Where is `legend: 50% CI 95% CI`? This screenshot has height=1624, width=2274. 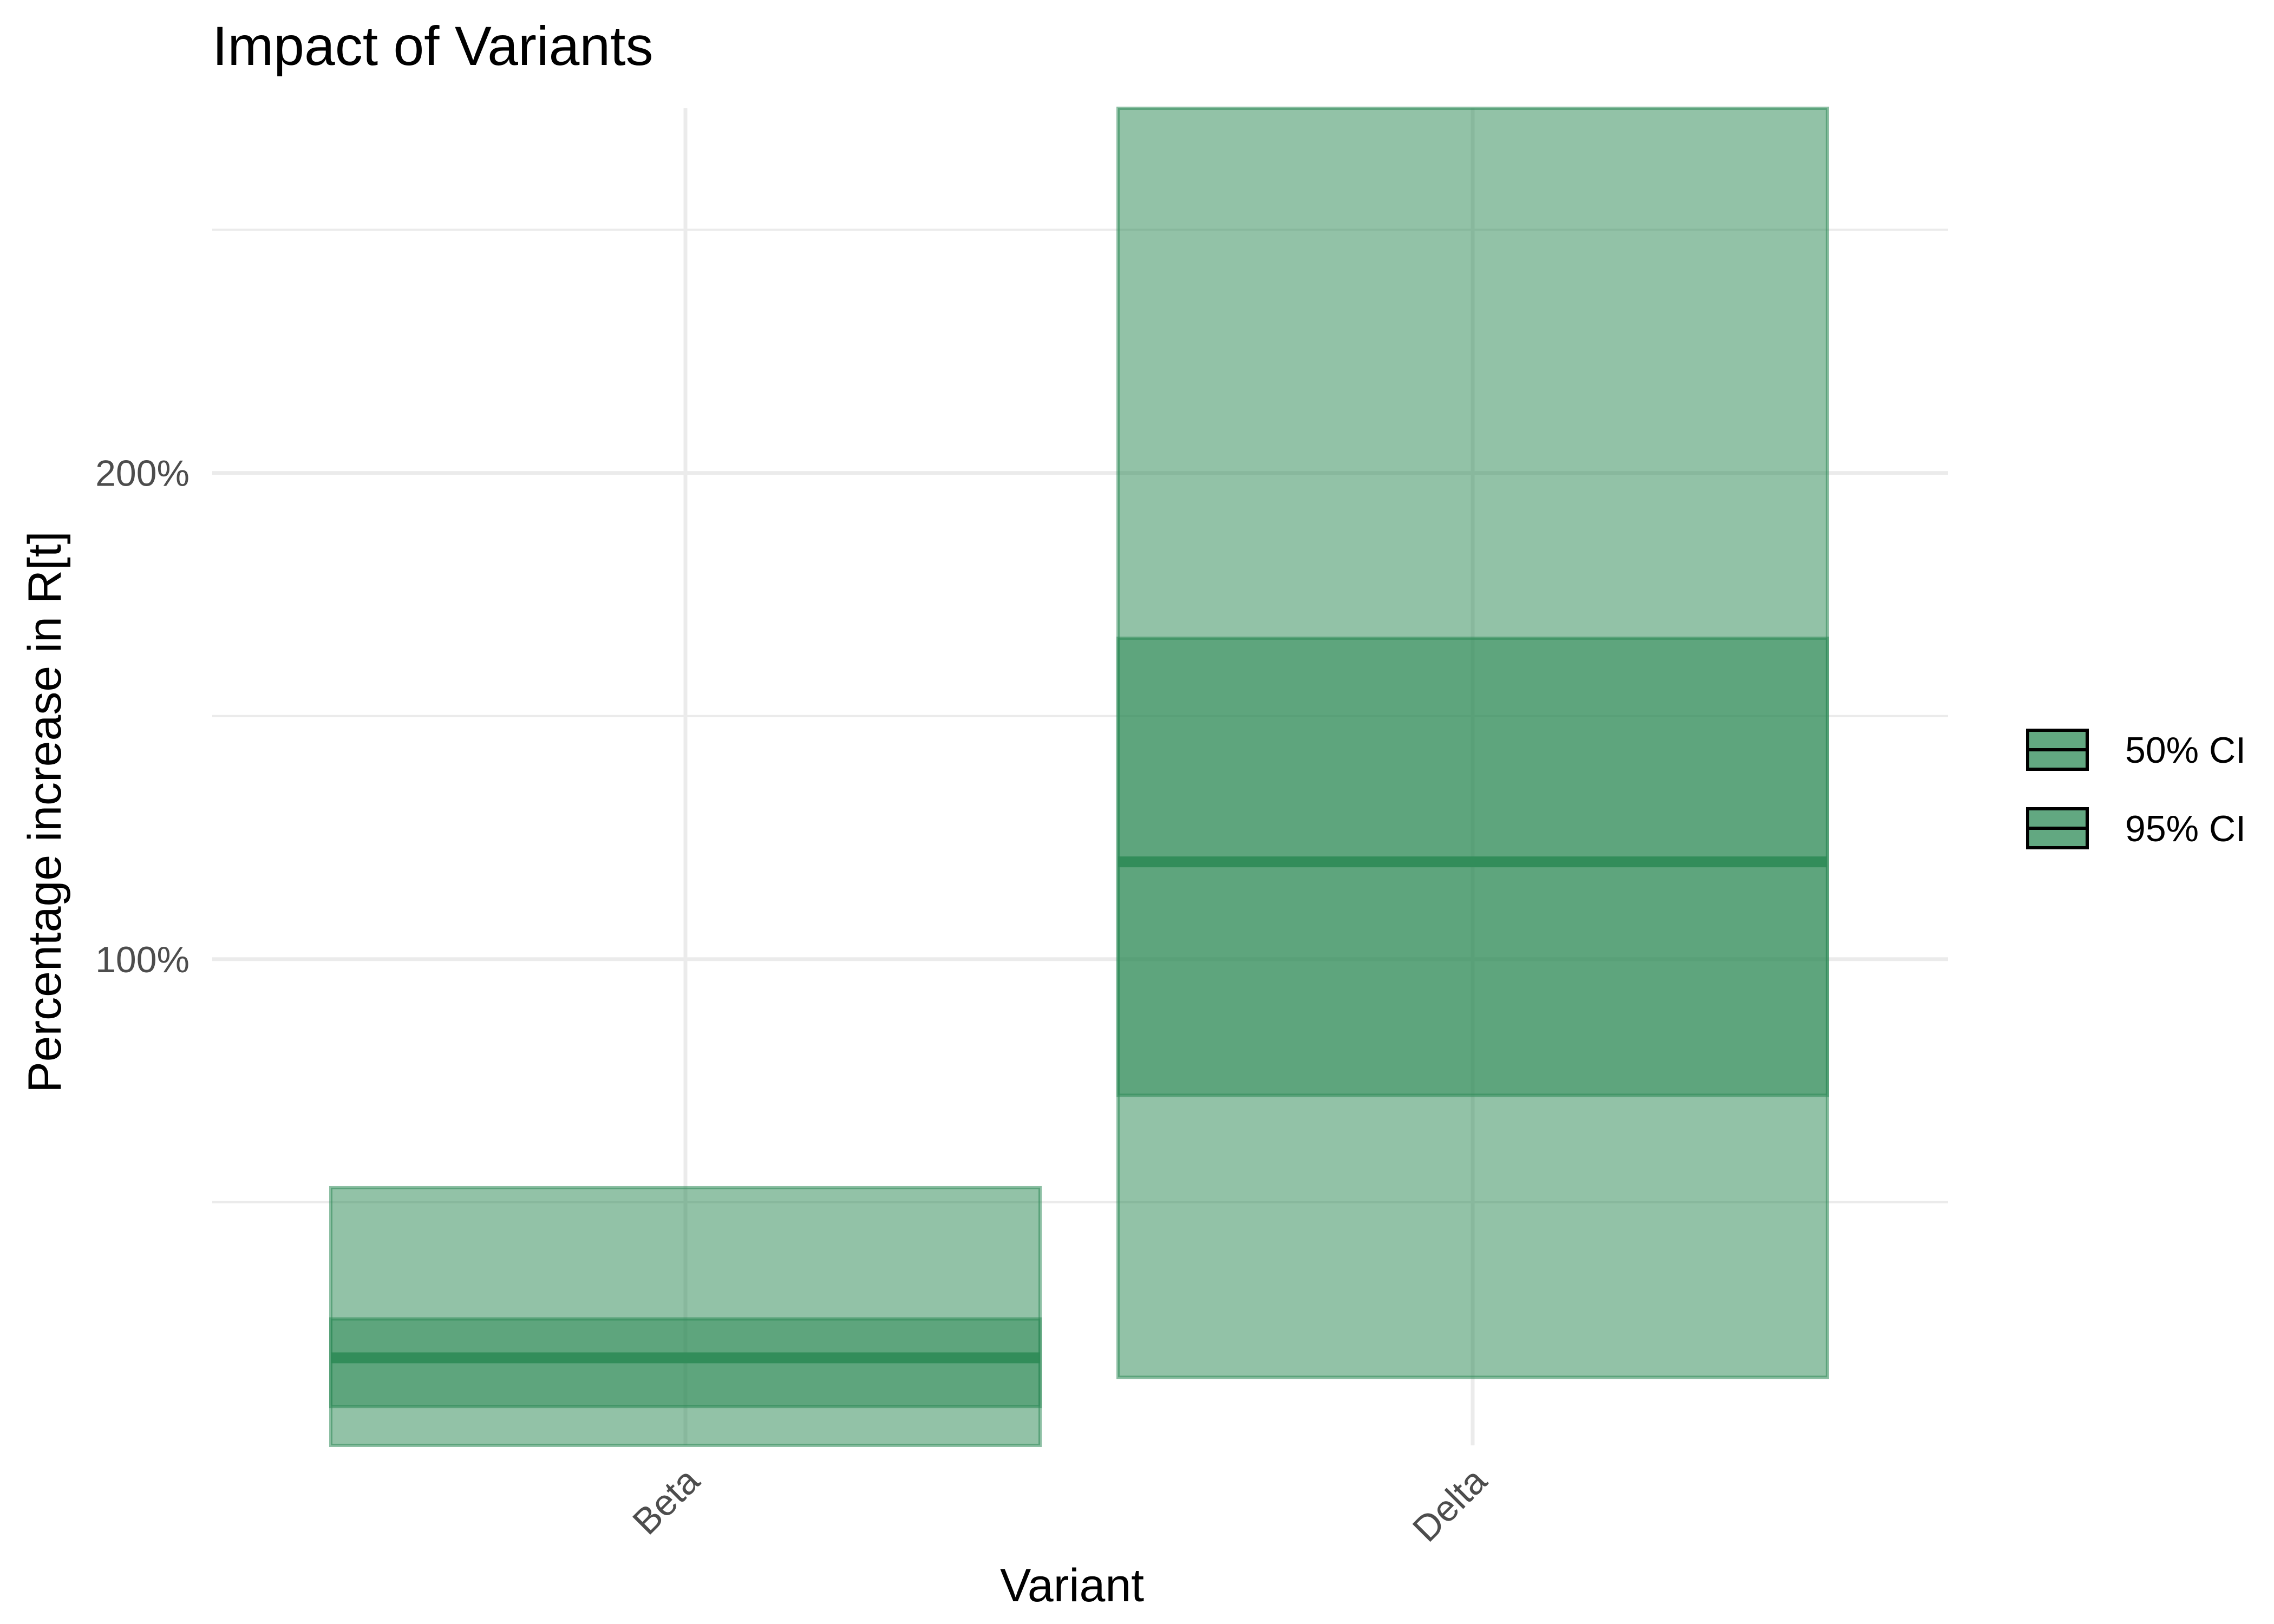 legend: 50% CI 95% CI is located at coordinates (2136, 789).